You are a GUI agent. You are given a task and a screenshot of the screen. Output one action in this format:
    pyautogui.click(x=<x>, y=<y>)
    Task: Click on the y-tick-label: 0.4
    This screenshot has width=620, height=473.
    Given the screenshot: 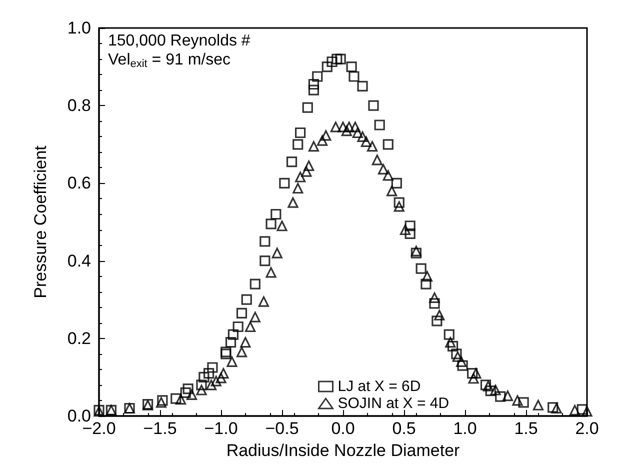 What is the action you would take?
    pyautogui.click(x=79, y=260)
    